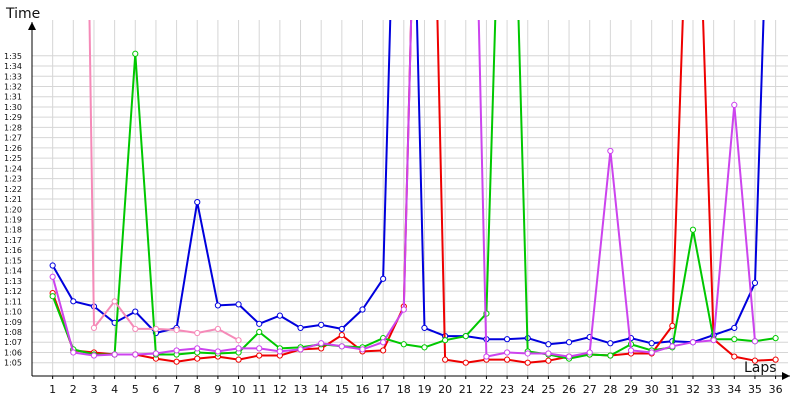 The width and height of the screenshot is (800, 400). What do you see at coordinates (383, 389) in the screenshot?
I see `x-tick-label: 17` at bounding box center [383, 389].